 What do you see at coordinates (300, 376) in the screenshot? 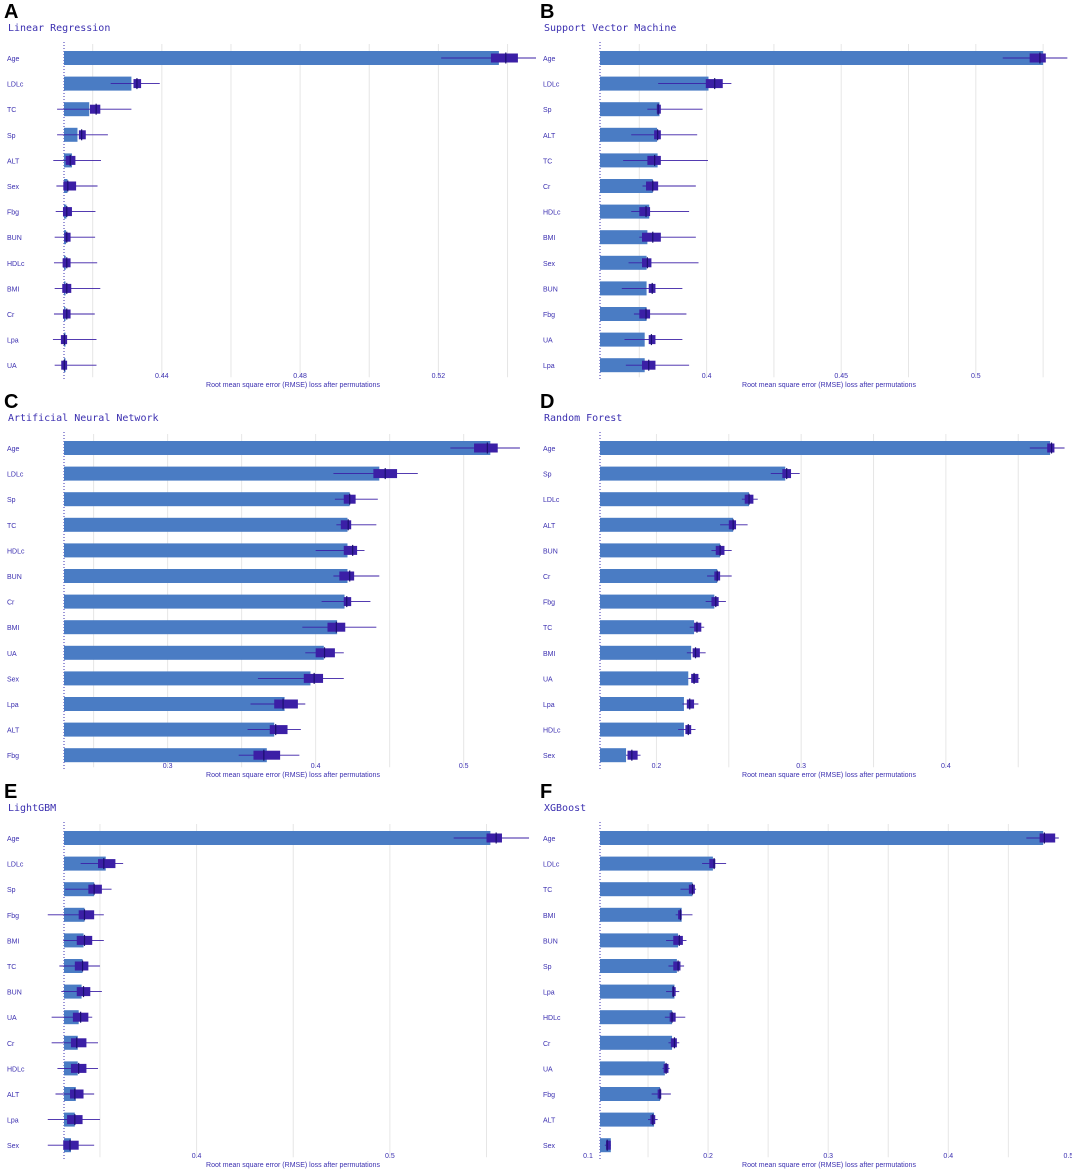
I see `x-tick-label: 0.48` at bounding box center [300, 376].